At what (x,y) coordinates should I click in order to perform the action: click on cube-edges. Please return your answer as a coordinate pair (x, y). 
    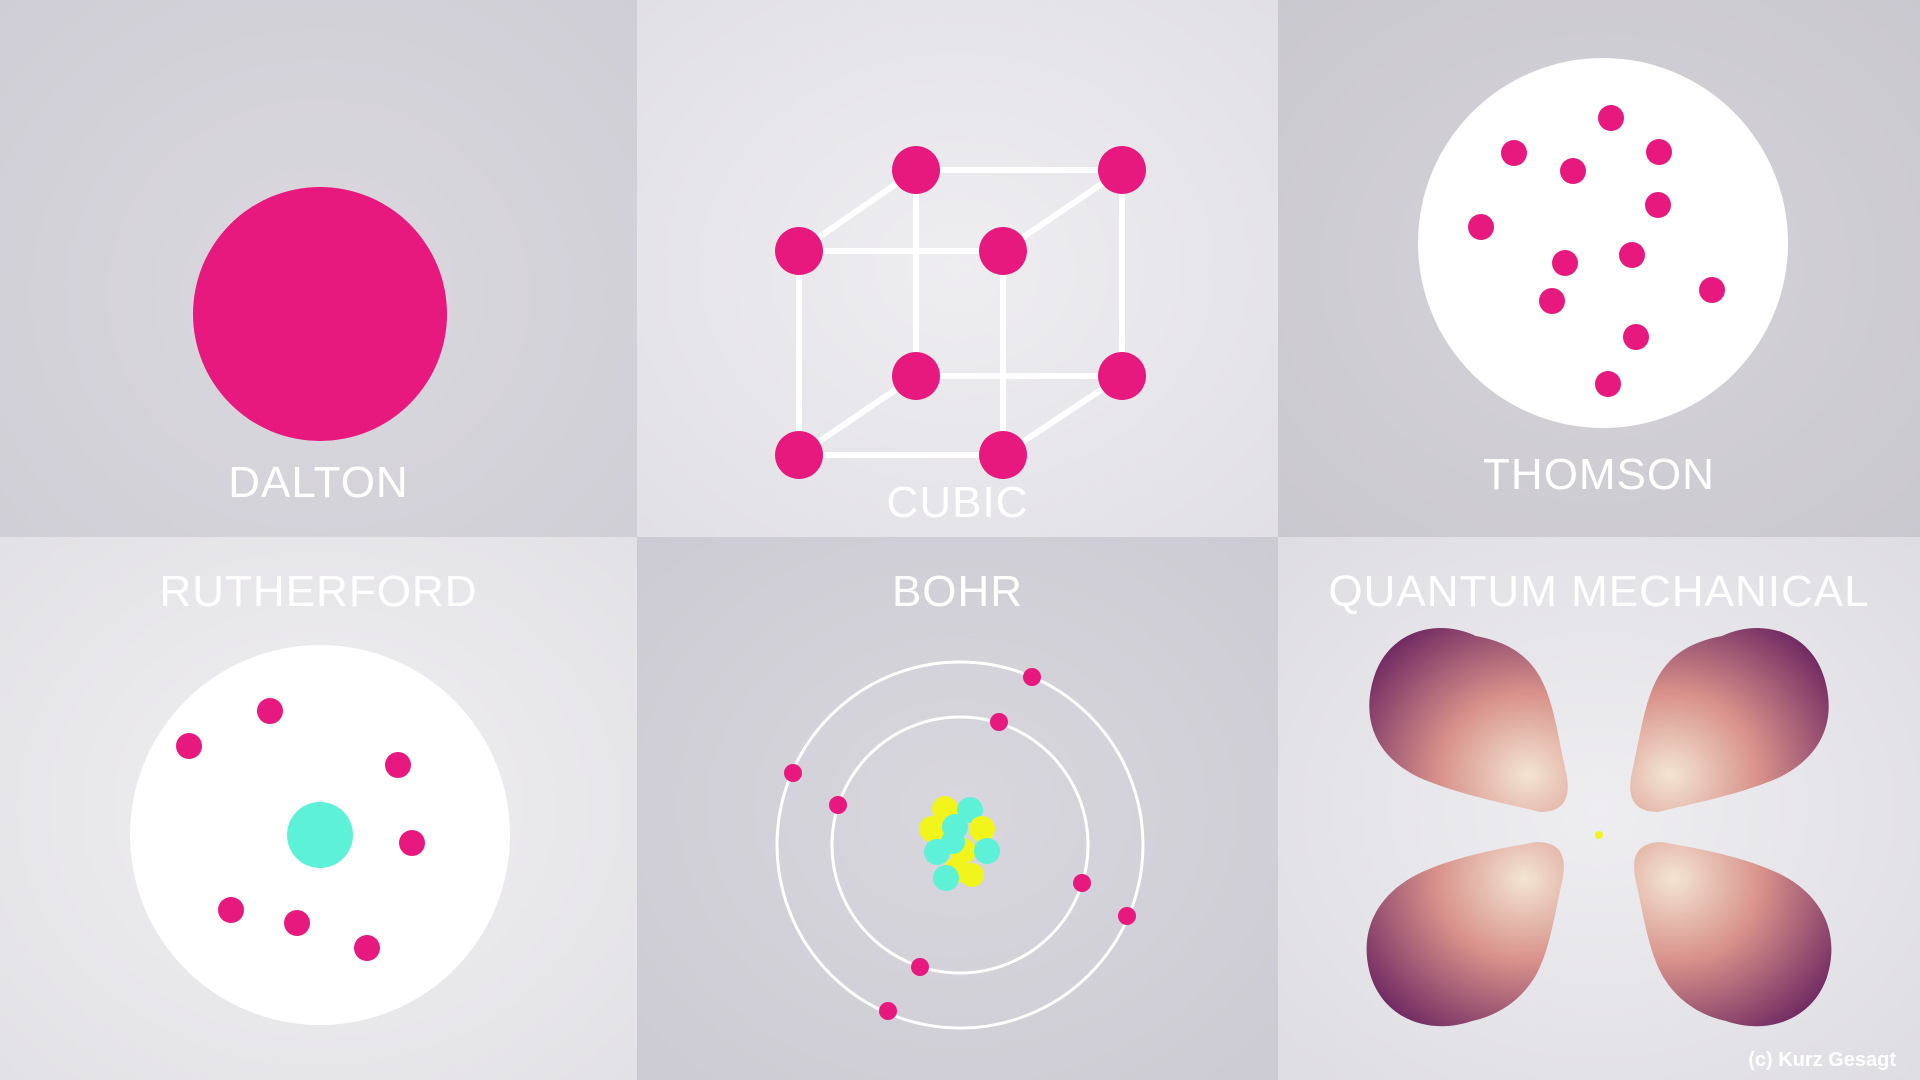
    Looking at the image, I should click on (960, 312).